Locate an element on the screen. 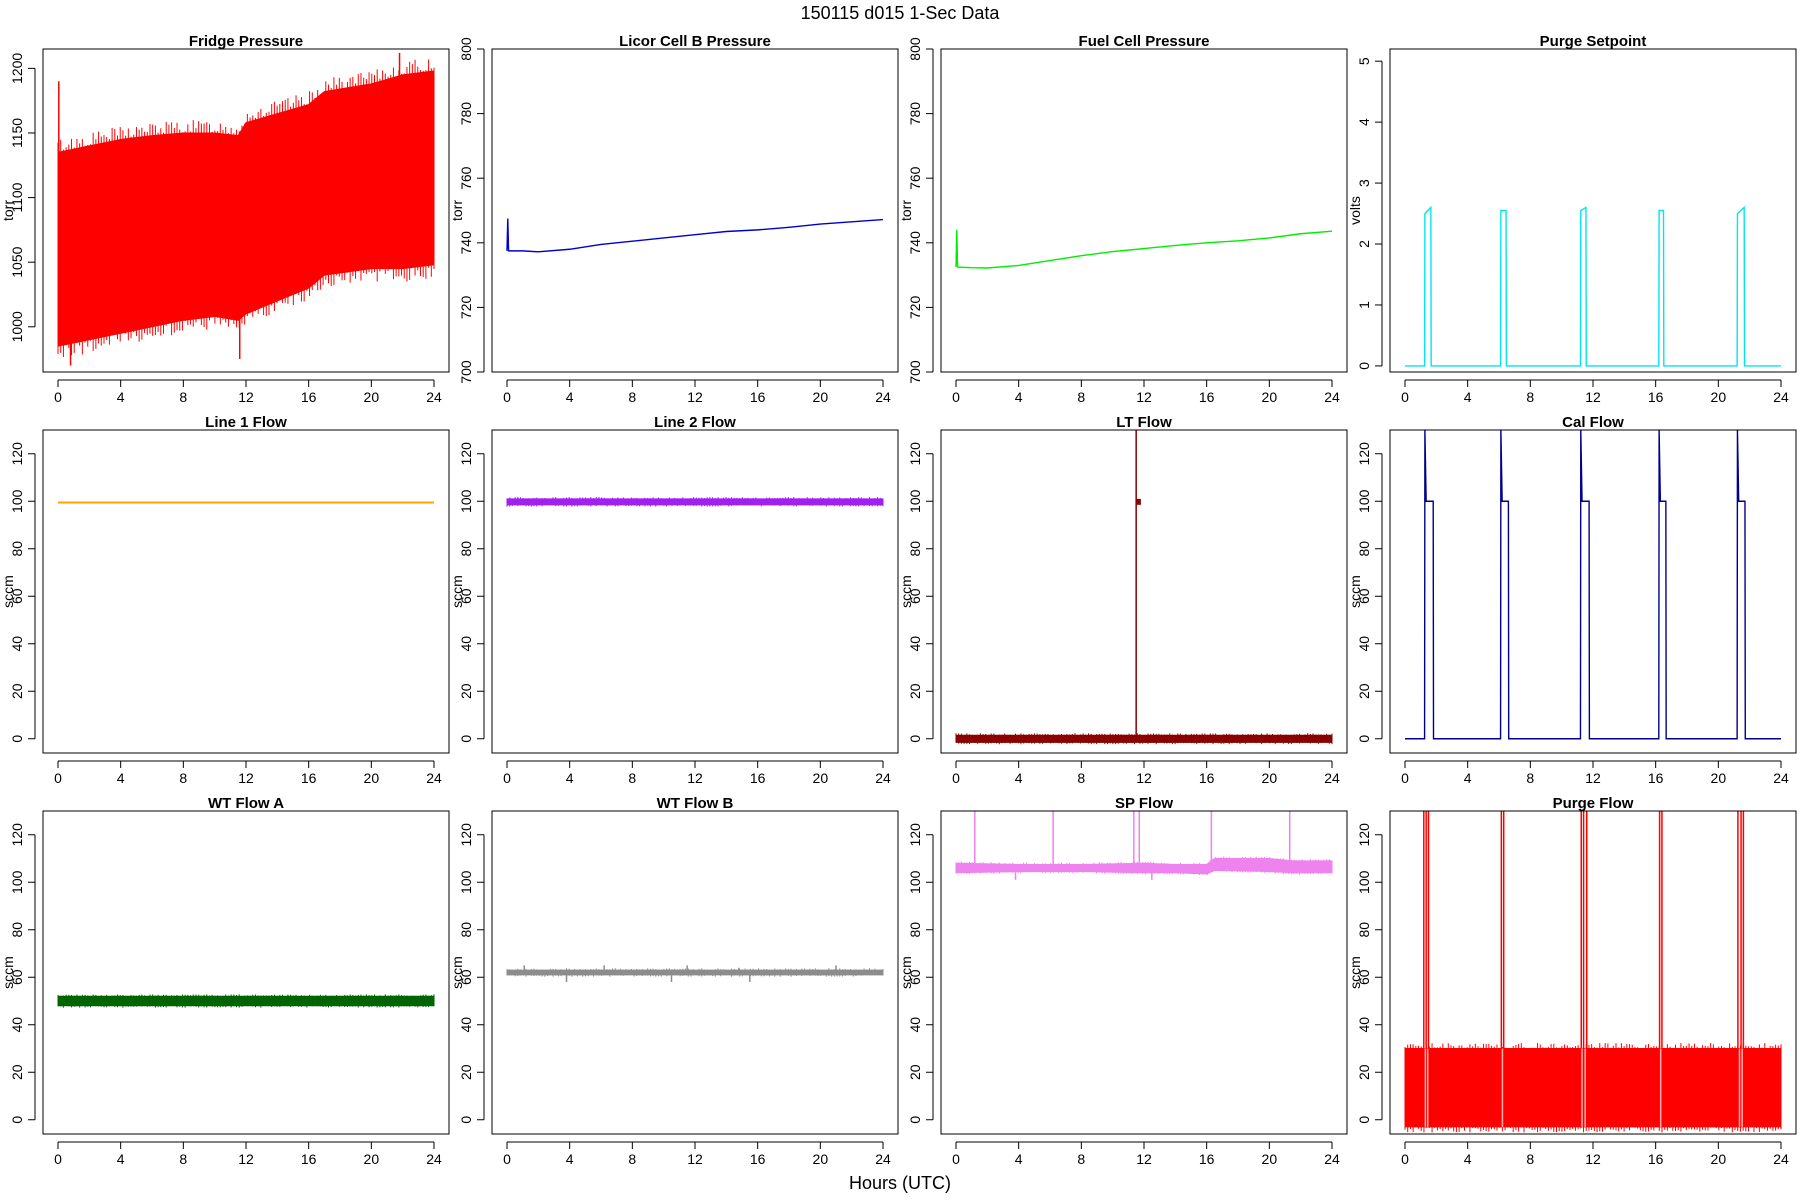 Image resolution: width=1800 pixels, height=1200 pixels. lt-flow-x-tick-label: 0 is located at coordinates (956, 778).